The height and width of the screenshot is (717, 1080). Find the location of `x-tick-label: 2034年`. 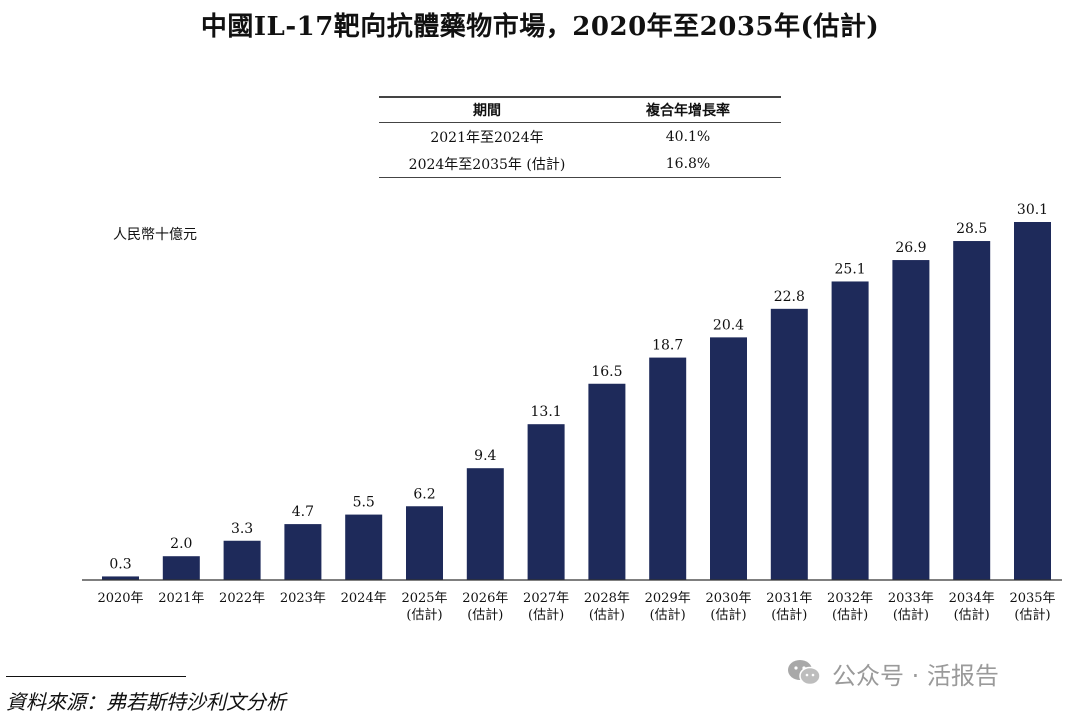

x-tick-label: 2034年 is located at coordinates (972, 598).